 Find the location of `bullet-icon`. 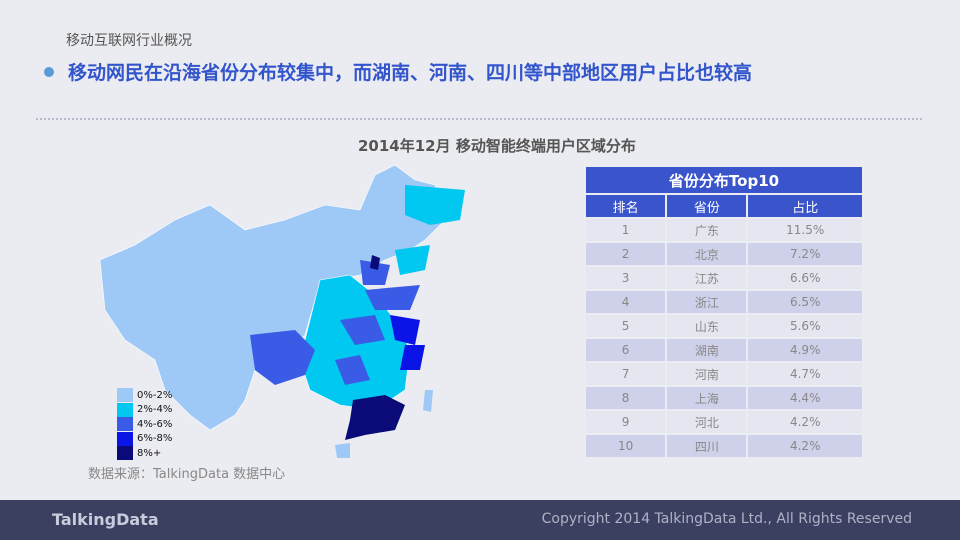

bullet-icon is located at coordinates (49, 71).